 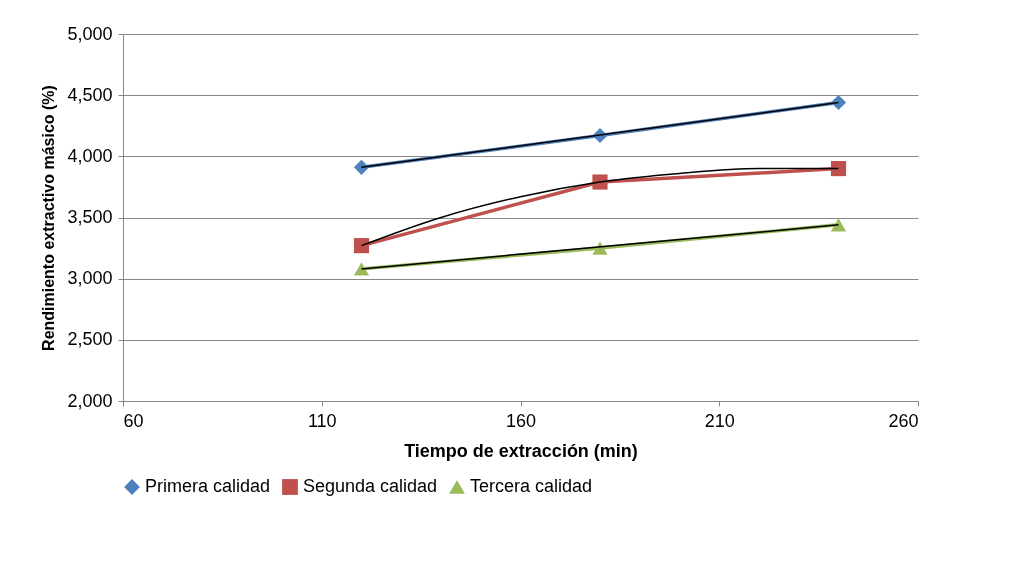 I want to click on y-axis-title: Rendimiento extractivo másico (%), so click(x=49, y=218).